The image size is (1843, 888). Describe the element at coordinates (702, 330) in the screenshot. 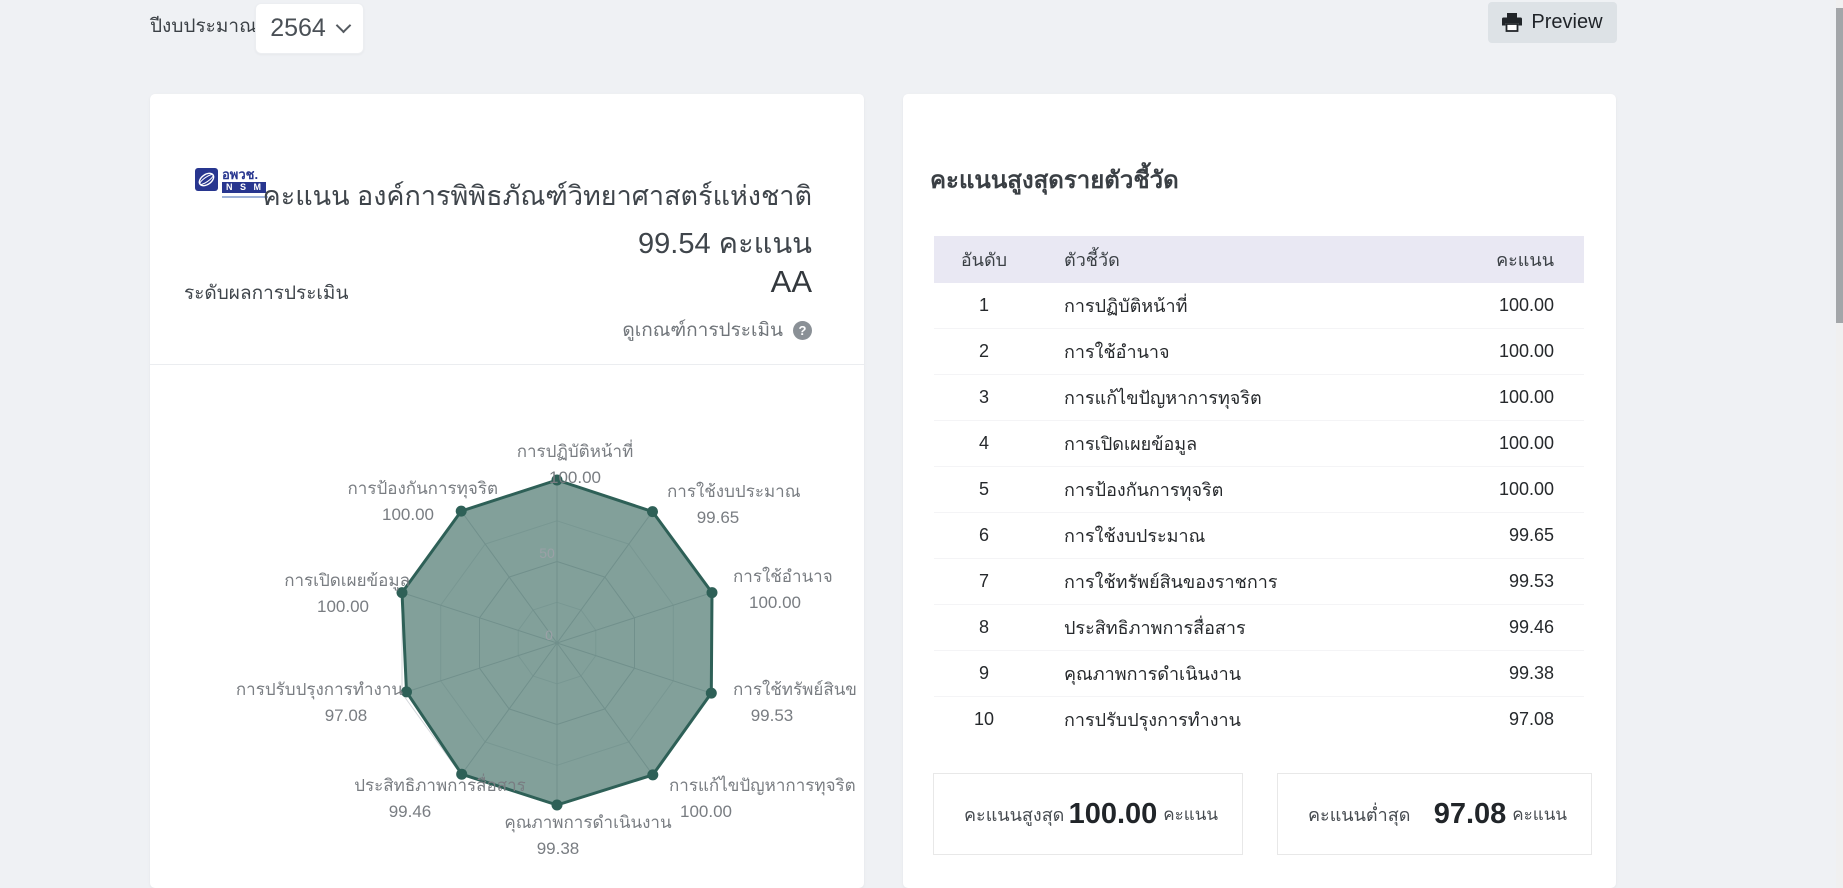

I see `criteria-link-label: ดูเกณฑ์การประเมิน` at that location.